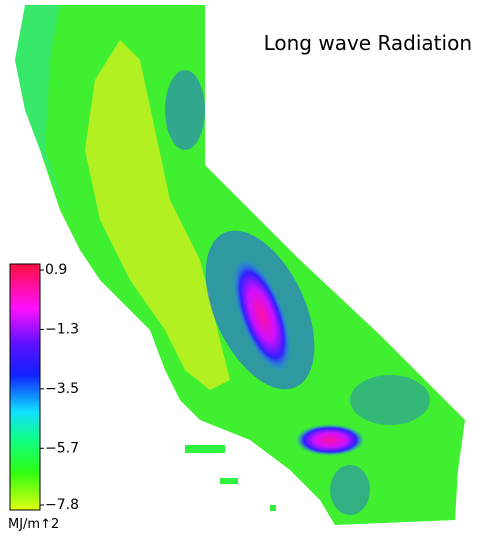 This screenshot has width=500, height=550. Describe the element at coordinates (62, 329) in the screenshot. I see `colorbar-tick-label: −1.3` at that location.